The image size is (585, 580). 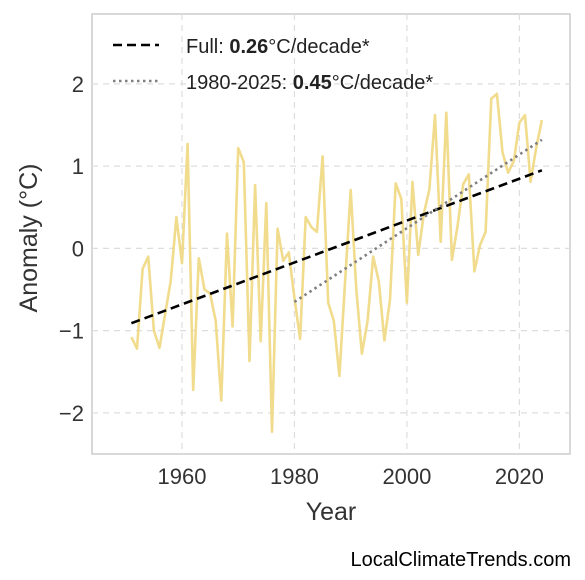 I want to click on source-credit: LocalClimateTrends.com, so click(x=460, y=560).